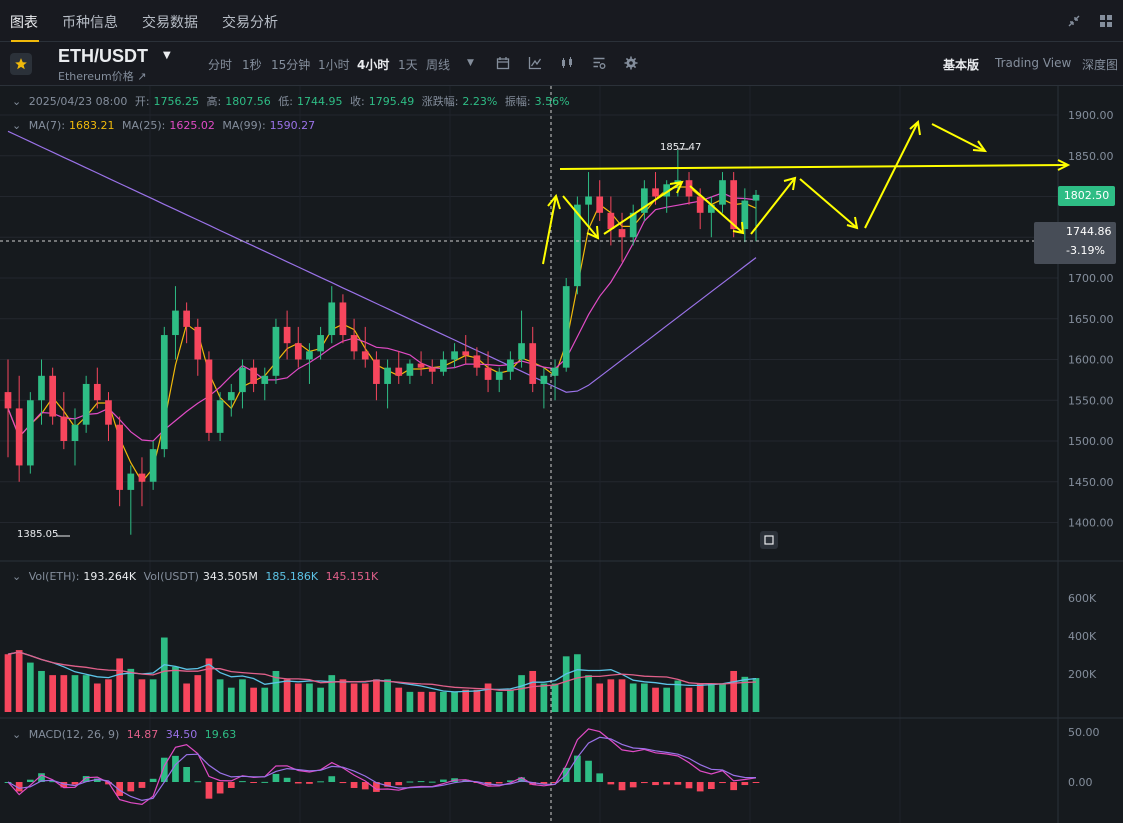 This screenshot has height=823, width=1123. What do you see at coordinates (631, 63) in the screenshot?
I see `gear-icon` at bounding box center [631, 63].